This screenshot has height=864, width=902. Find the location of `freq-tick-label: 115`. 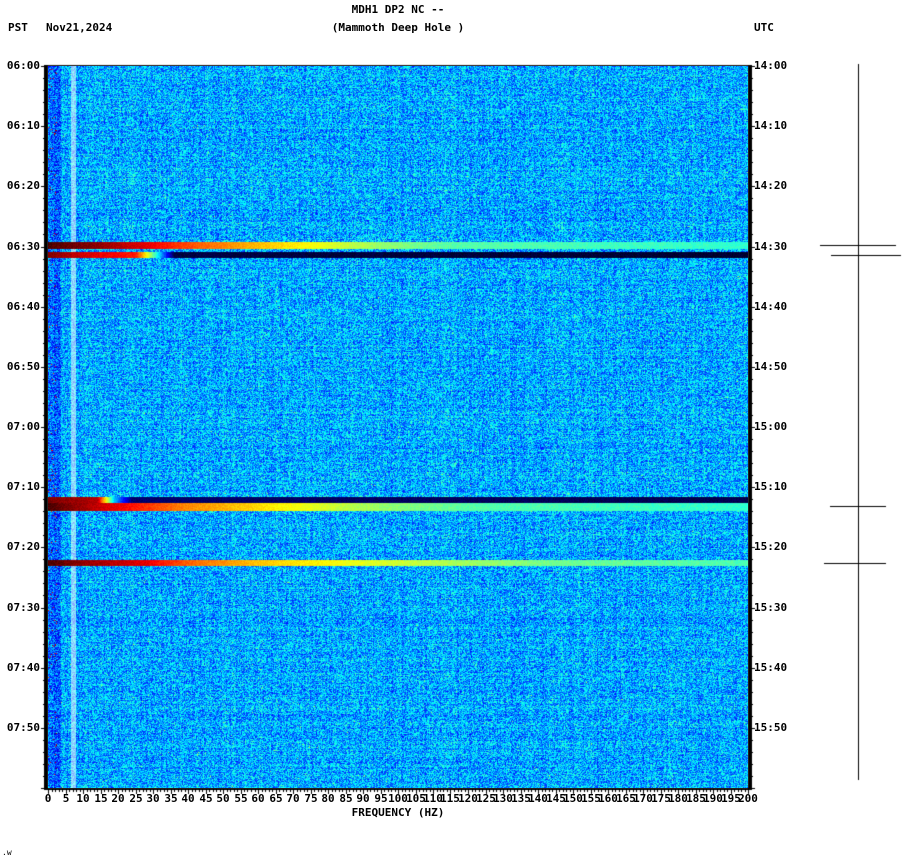

freq-tick-label: 115 is located at coordinates (450, 798).